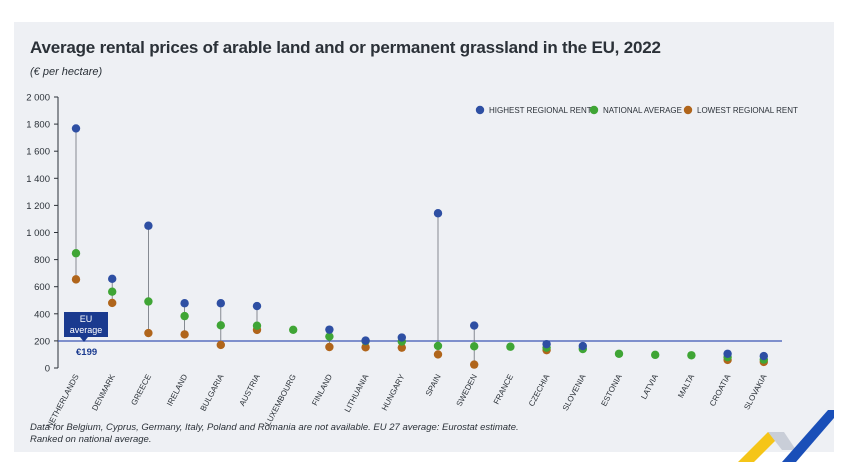  Describe the element at coordinates (47, 369) in the screenshot. I see `y-tick-label: 0` at that location.